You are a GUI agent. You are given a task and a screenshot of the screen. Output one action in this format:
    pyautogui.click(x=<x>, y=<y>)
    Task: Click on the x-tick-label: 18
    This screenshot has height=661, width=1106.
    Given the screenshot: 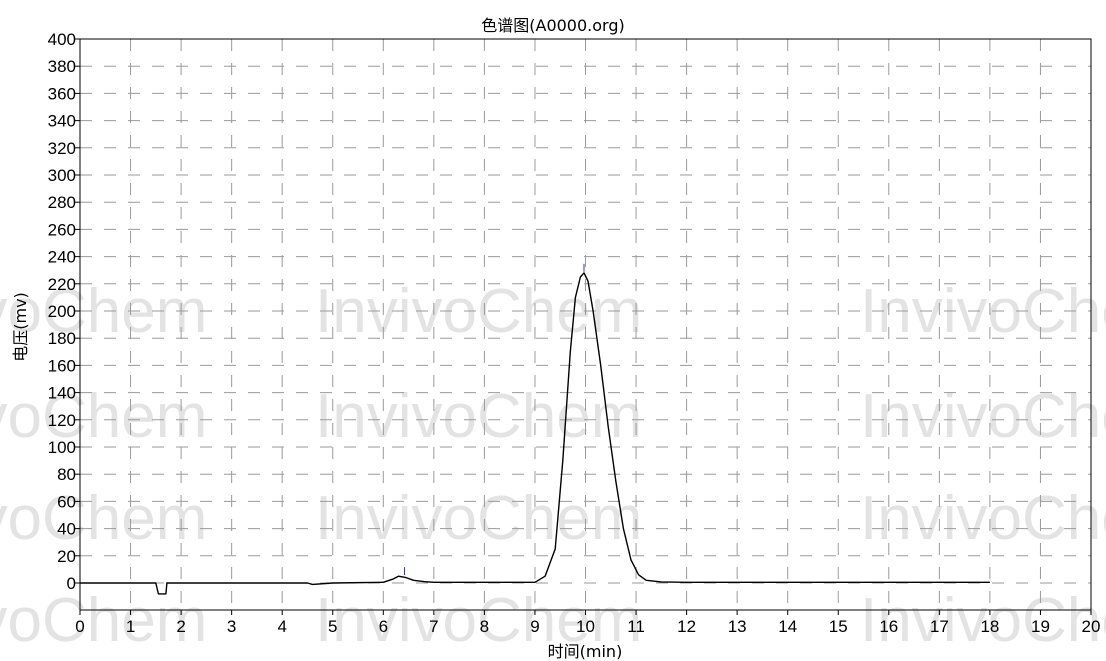 What is the action you would take?
    pyautogui.click(x=989, y=626)
    